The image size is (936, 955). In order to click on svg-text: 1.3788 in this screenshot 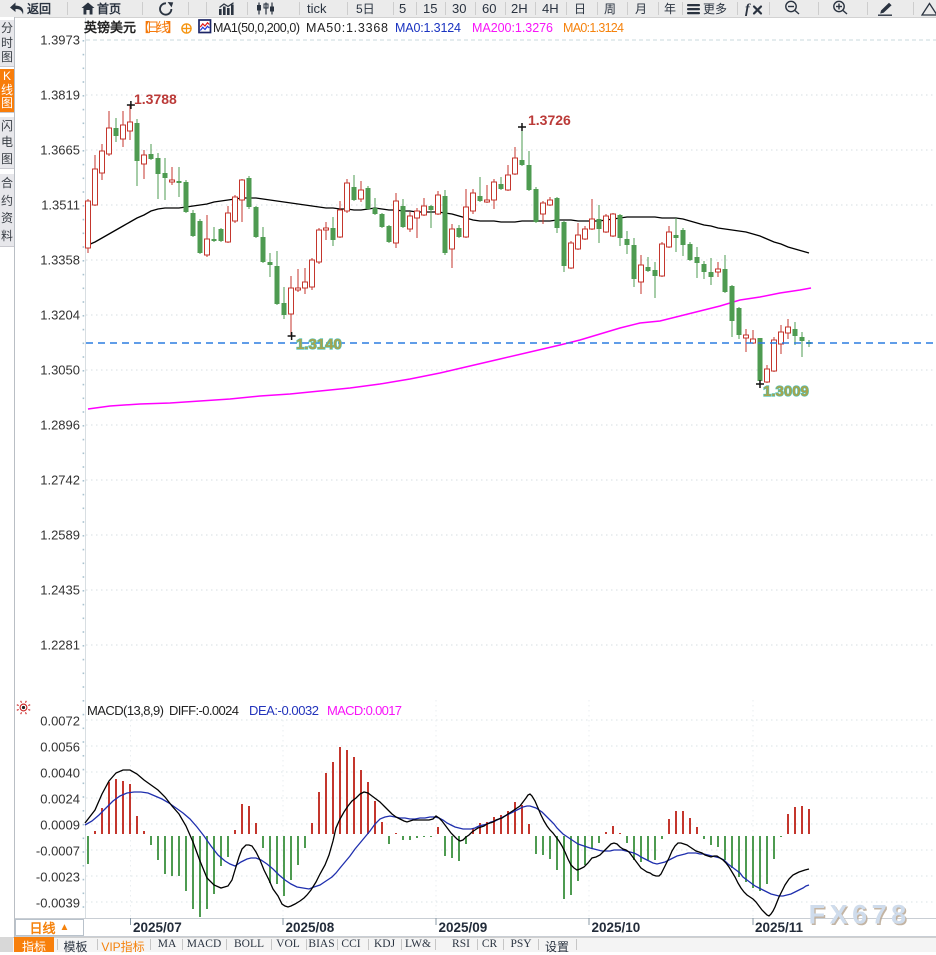, I will do `click(155, 99)`.